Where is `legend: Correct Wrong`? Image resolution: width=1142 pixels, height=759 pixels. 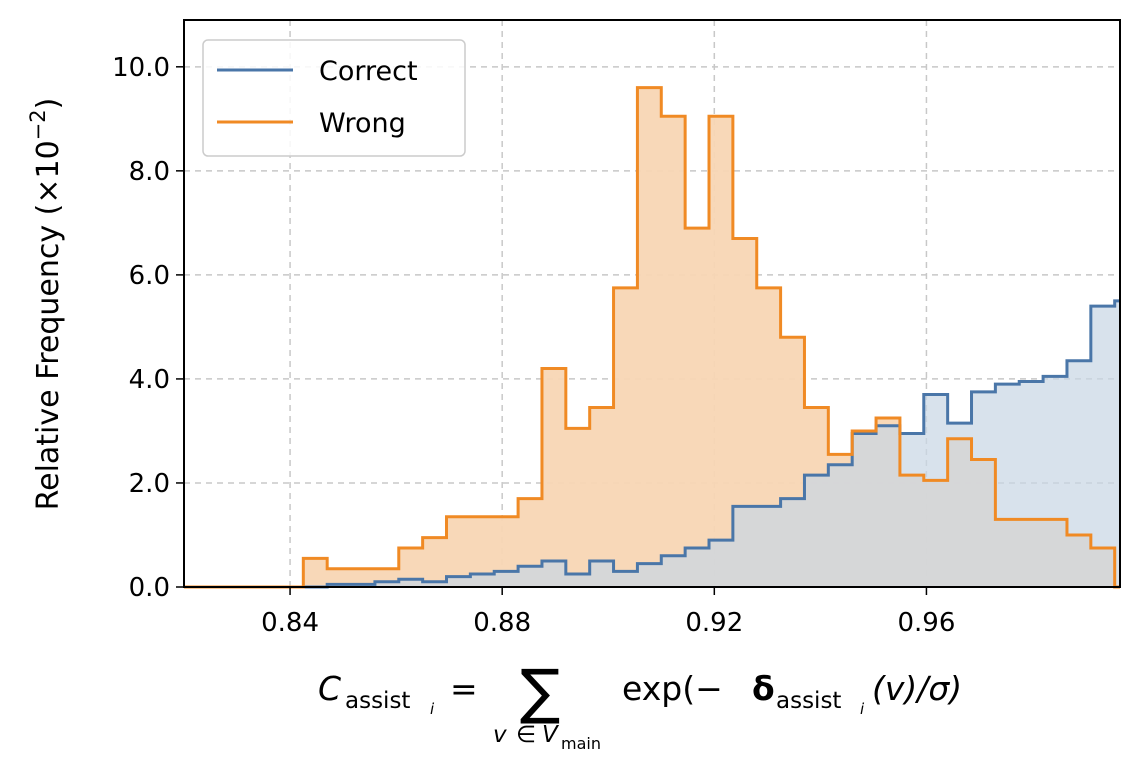 legend: Correct Wrong is located at coordinates (334, 98).